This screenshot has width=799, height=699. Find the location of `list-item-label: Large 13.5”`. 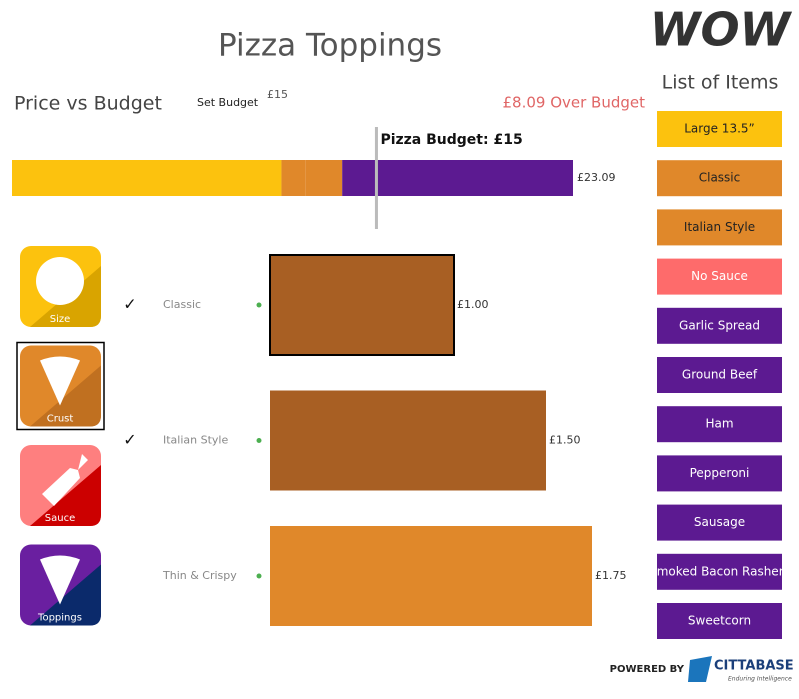

list-item-label: Large 13.5” is located at coordinates (719, 129).